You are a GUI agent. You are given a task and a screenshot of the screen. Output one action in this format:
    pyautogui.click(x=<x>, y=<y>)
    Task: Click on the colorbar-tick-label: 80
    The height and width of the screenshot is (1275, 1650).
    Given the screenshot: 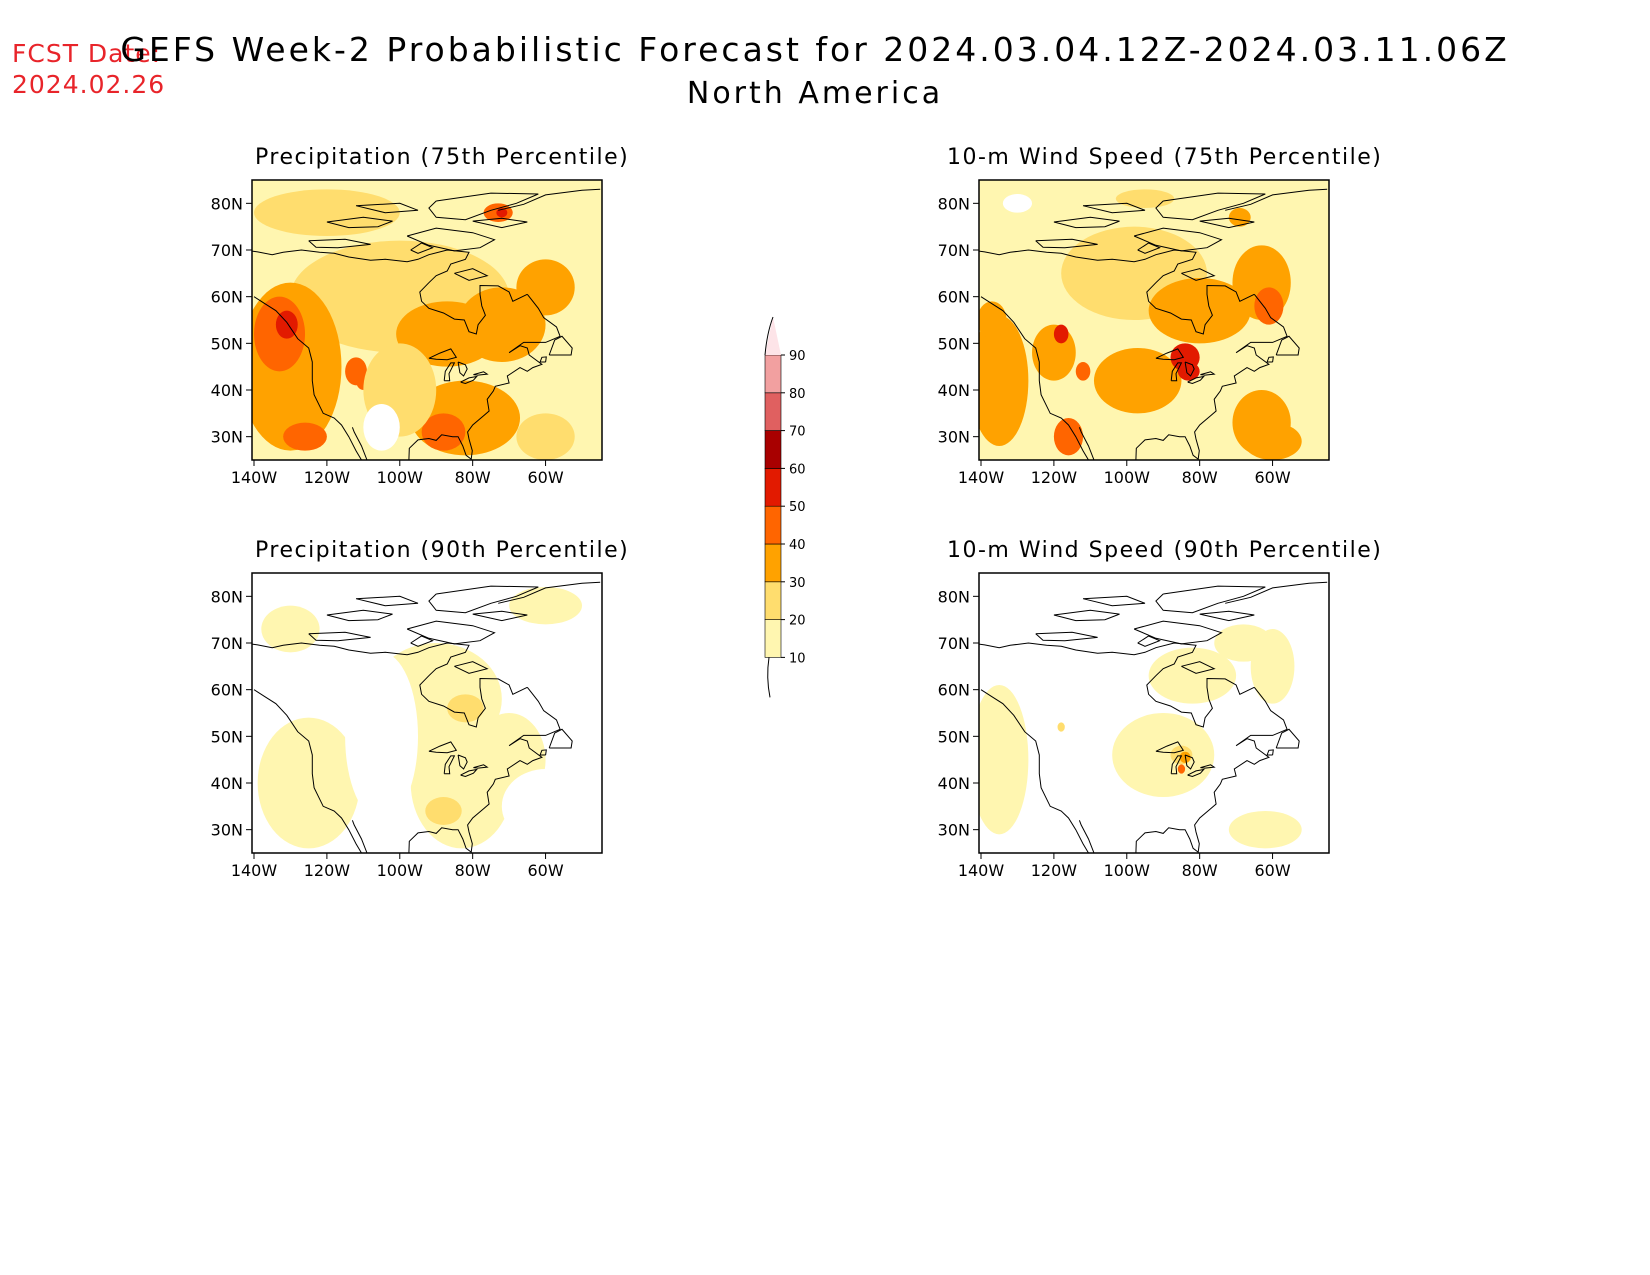 What is the action you would take?
    pyautogui.click(x=797, y=394)
    